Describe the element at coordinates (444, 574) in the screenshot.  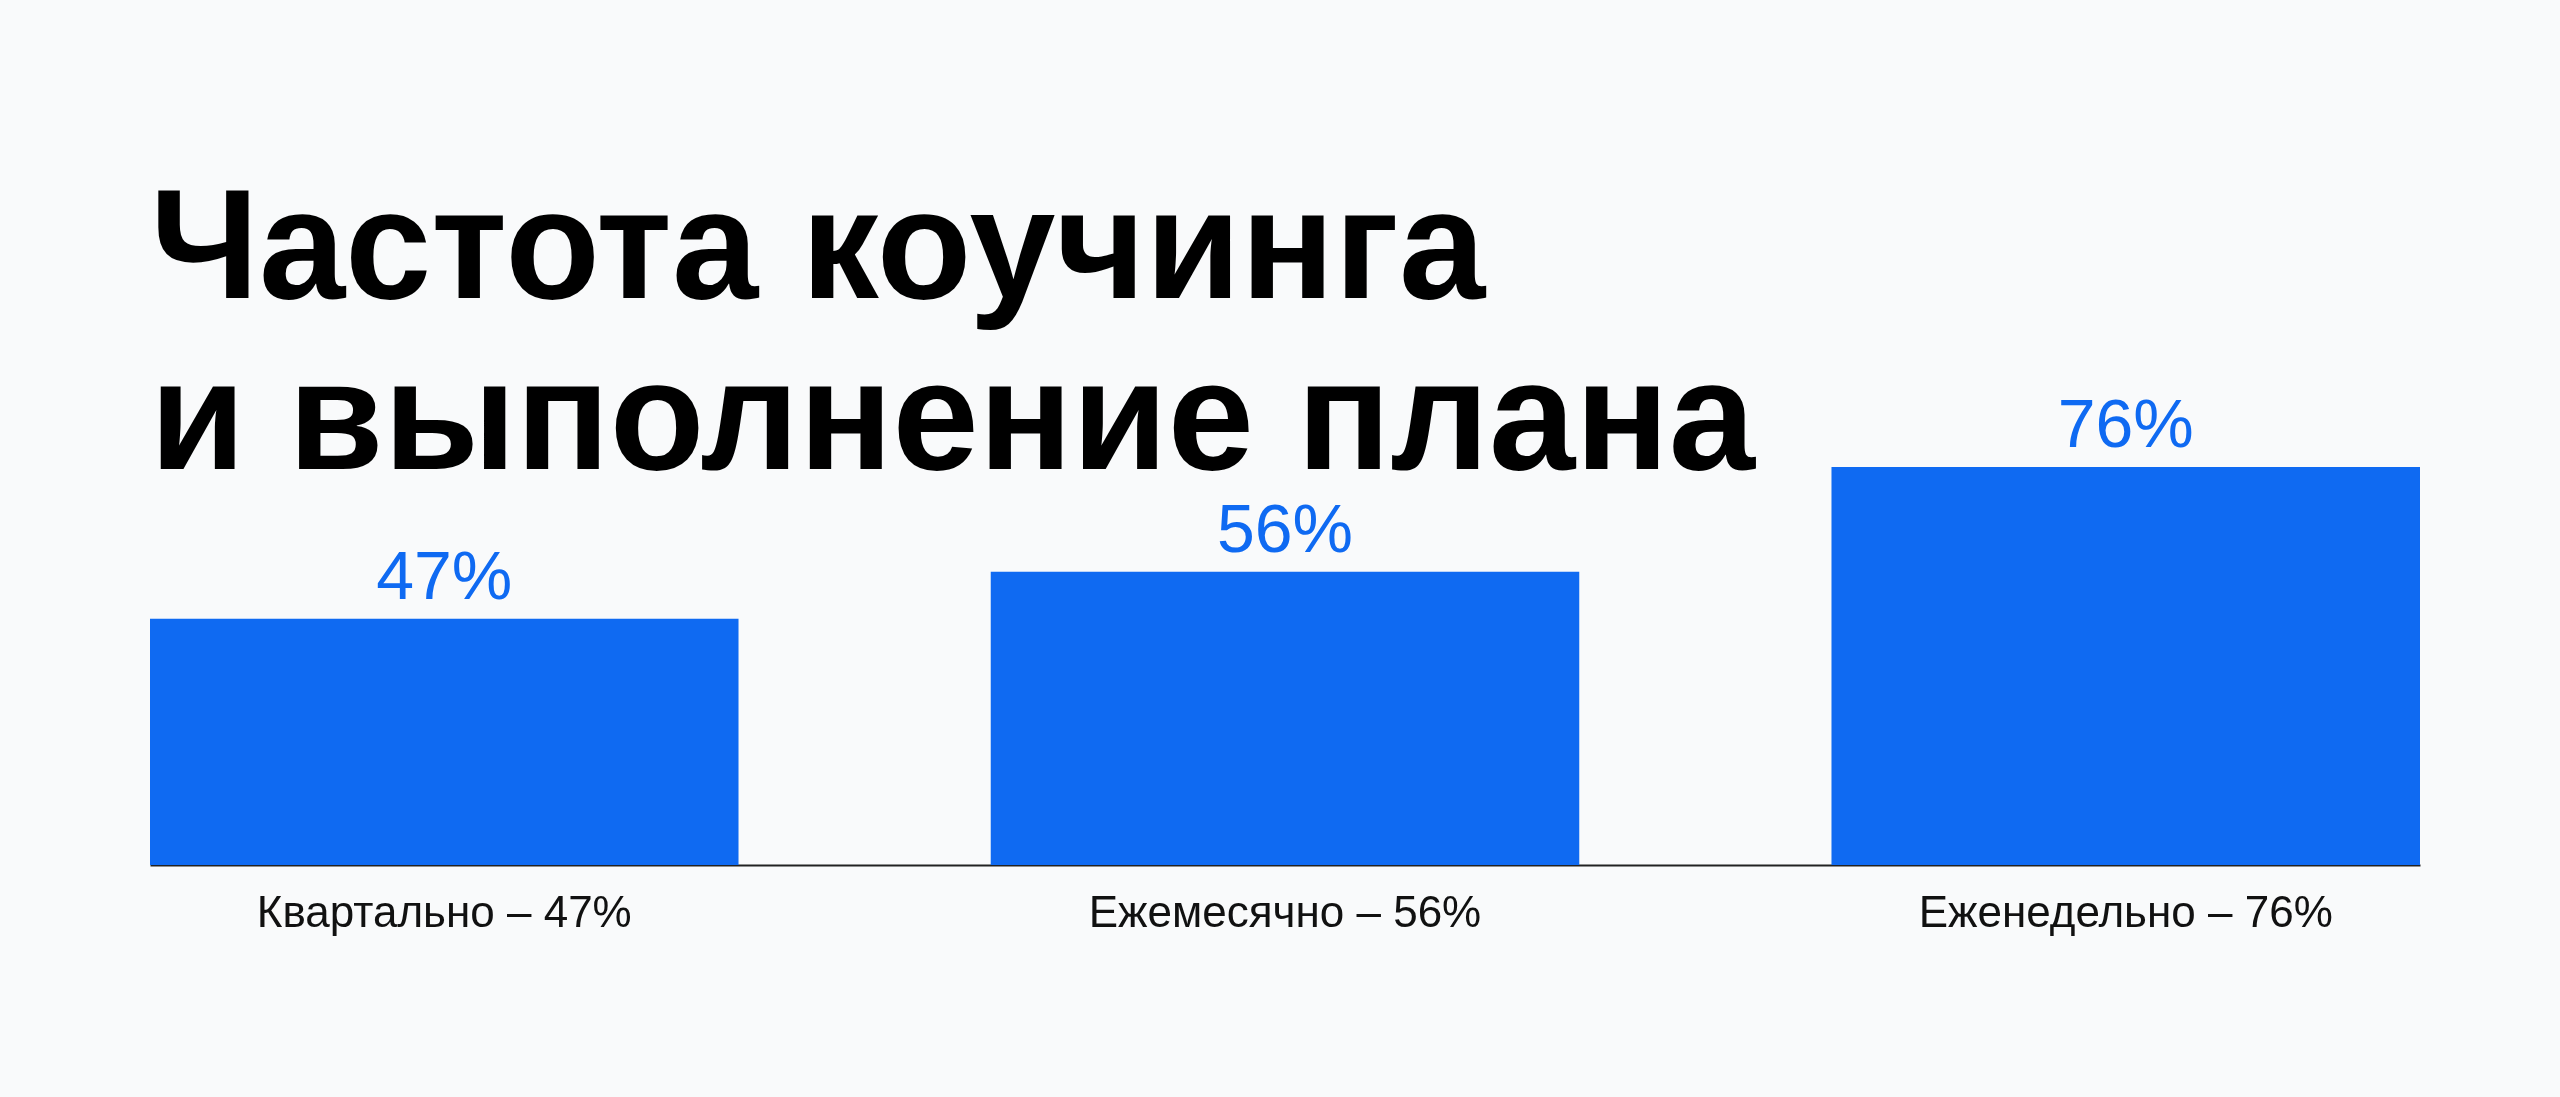
I see `data-label: 47%` at that location.